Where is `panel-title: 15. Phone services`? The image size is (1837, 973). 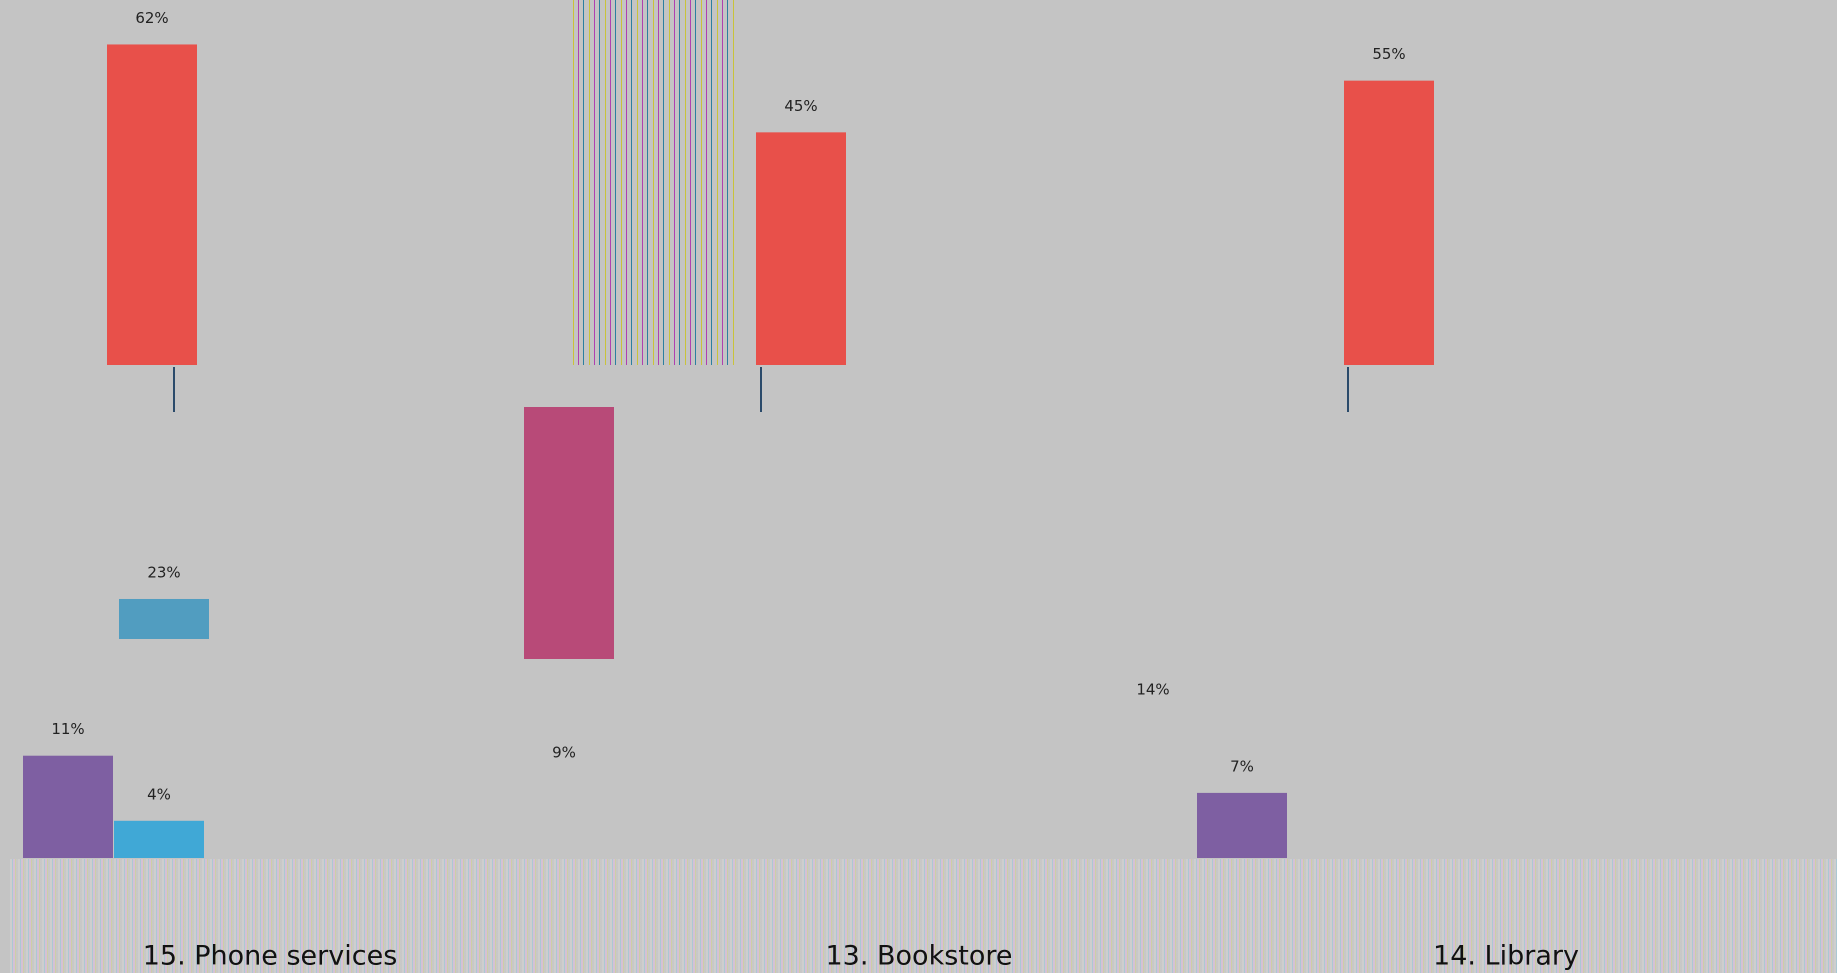 panel-title: 15. Phone services is located at coordinates (270, 956).